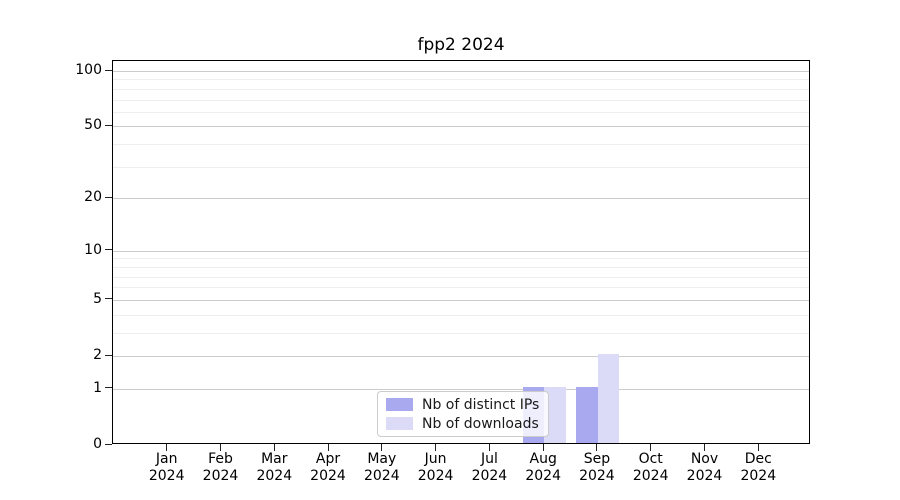 The height and width of the screenshot is (500, 900). What do you see at coordinates (93, 249) in the screenshot?
I see `y-tick-label: 10` at bounding box center [93, 249].